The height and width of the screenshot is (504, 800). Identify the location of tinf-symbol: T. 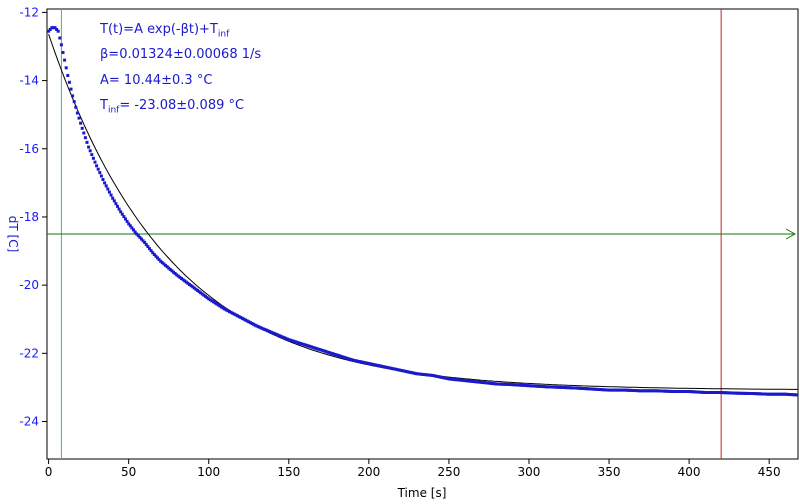
(104, 105).